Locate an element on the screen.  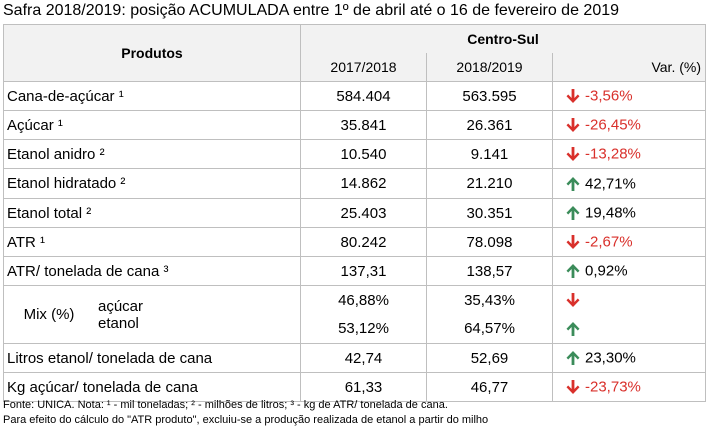
value-2018-2019: 64,57% is located at coordinates (489, 329).